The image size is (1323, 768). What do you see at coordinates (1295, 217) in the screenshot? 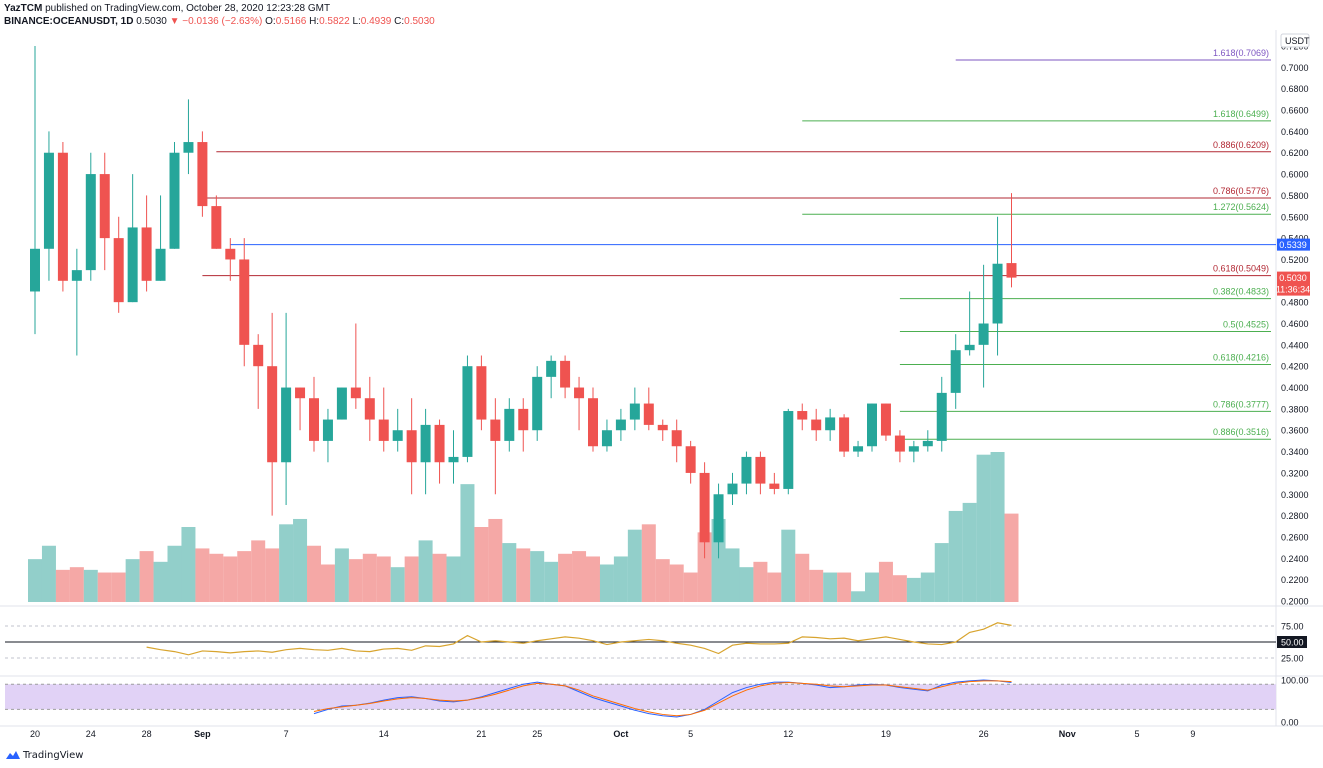
I see `y-tick-label: 0.5600` at bounding box center [1295, 217].